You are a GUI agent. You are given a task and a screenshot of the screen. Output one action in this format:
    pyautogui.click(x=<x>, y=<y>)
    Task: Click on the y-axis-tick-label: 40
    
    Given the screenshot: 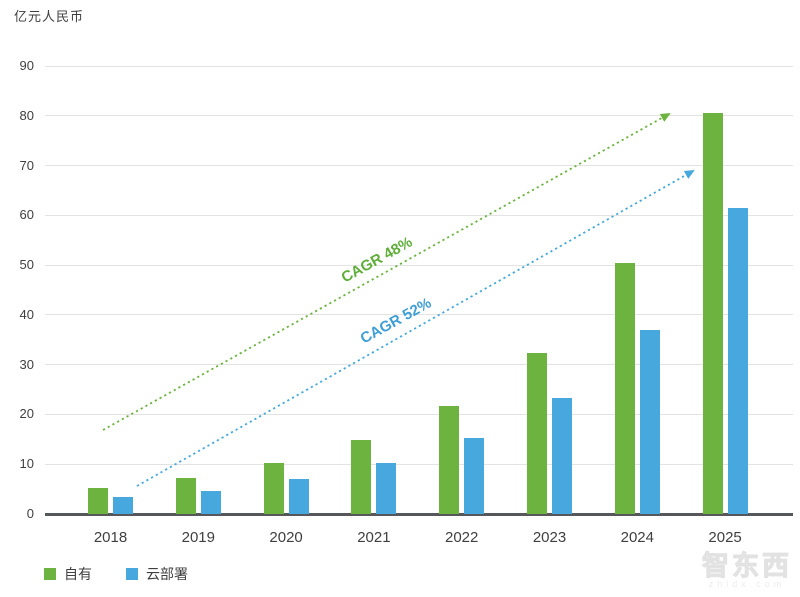 What is the action you would take?
    pyautogui.click(x=26, y=314)
    